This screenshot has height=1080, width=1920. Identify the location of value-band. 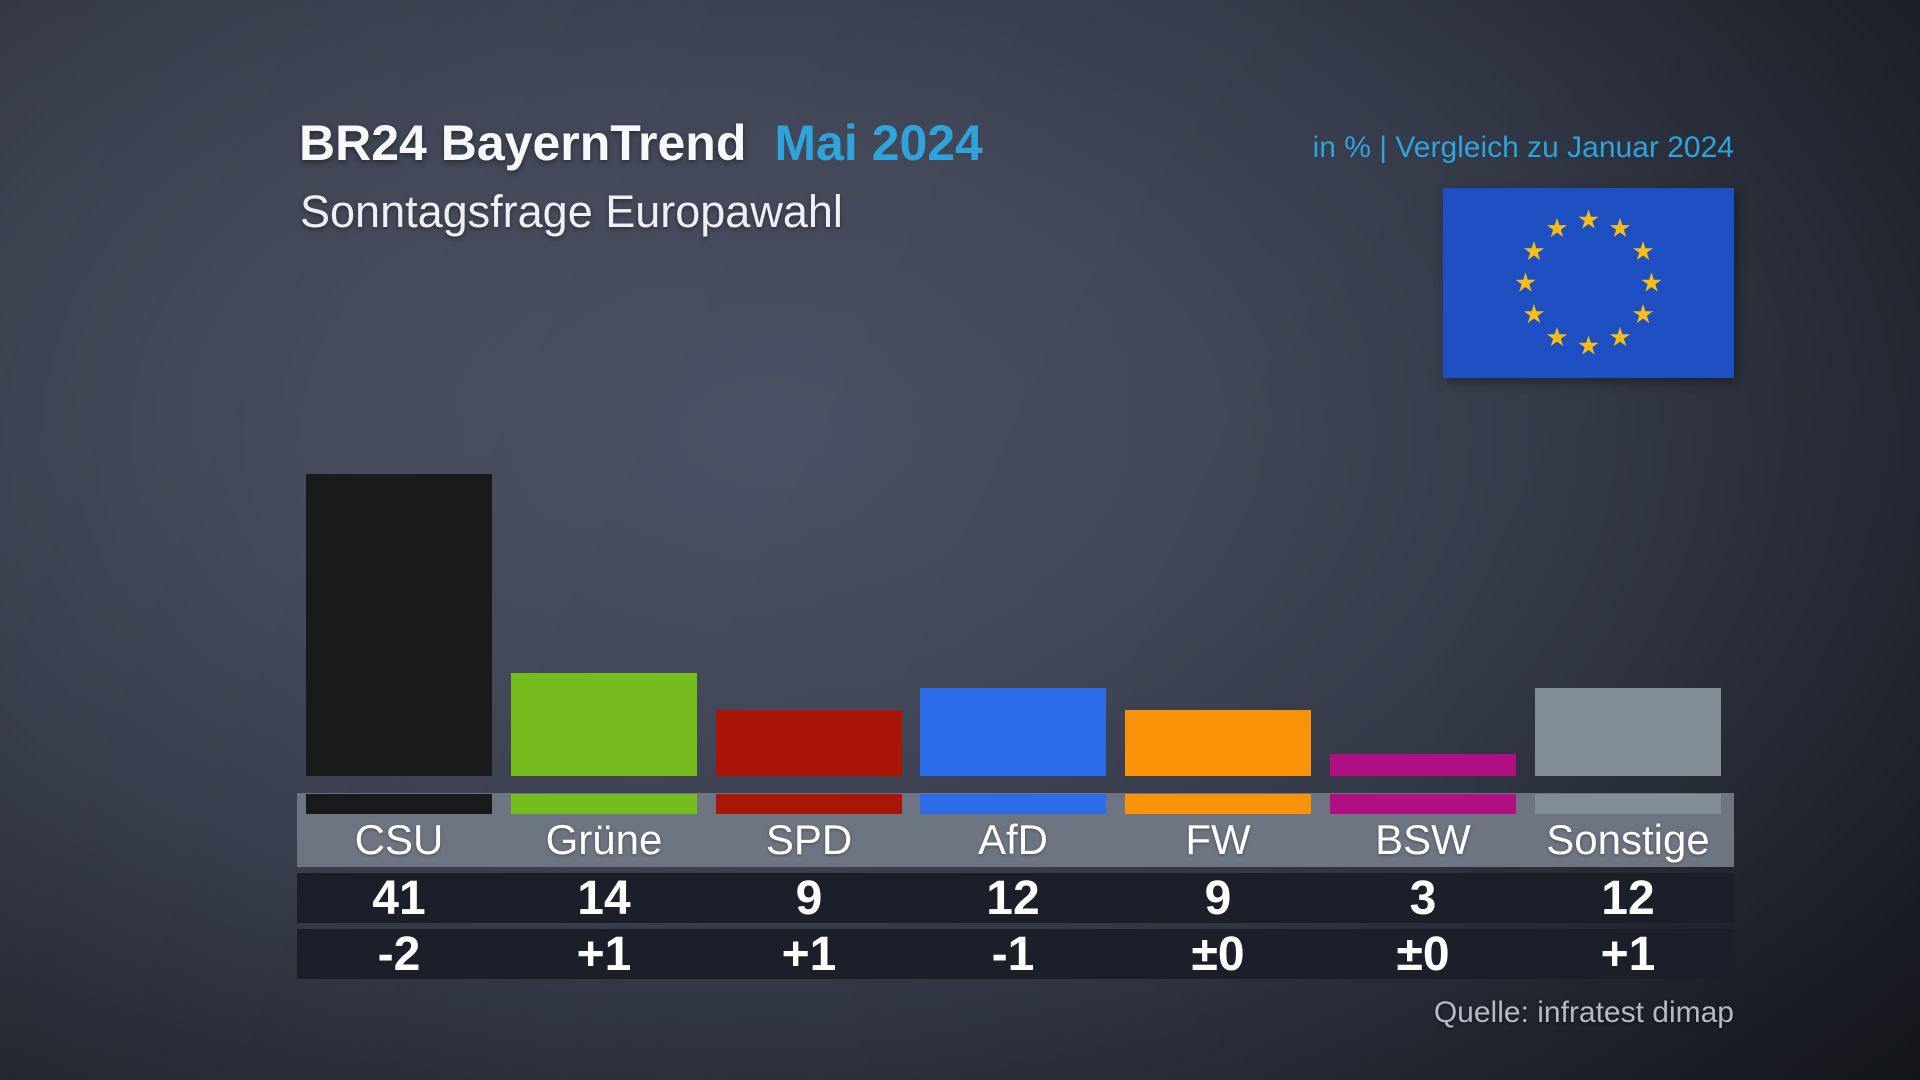
(1015, 898).